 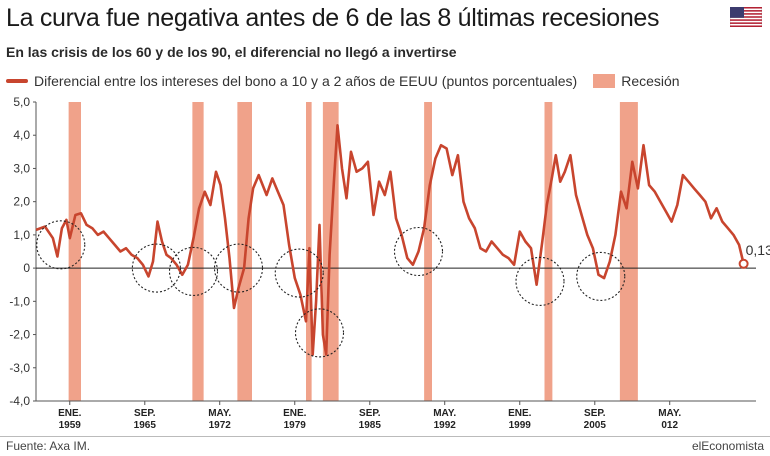 What do you see at coordinates (370, 425) in the screenshot?
I see `x-tick-year: 1985` at bounding box center [370, 425].